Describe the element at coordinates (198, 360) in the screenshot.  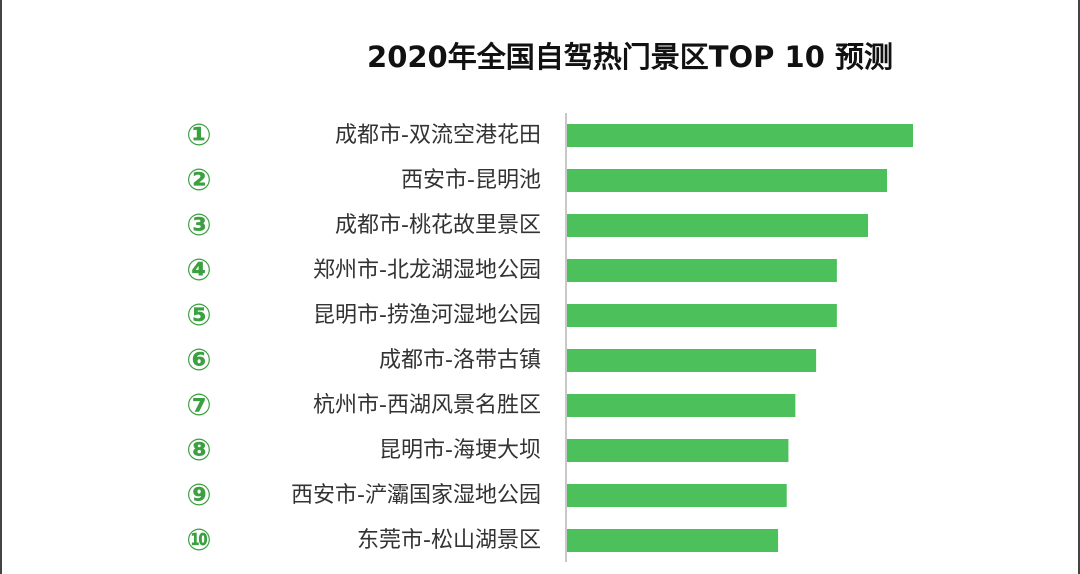
I see `rank-badge: ⑥` at that location.